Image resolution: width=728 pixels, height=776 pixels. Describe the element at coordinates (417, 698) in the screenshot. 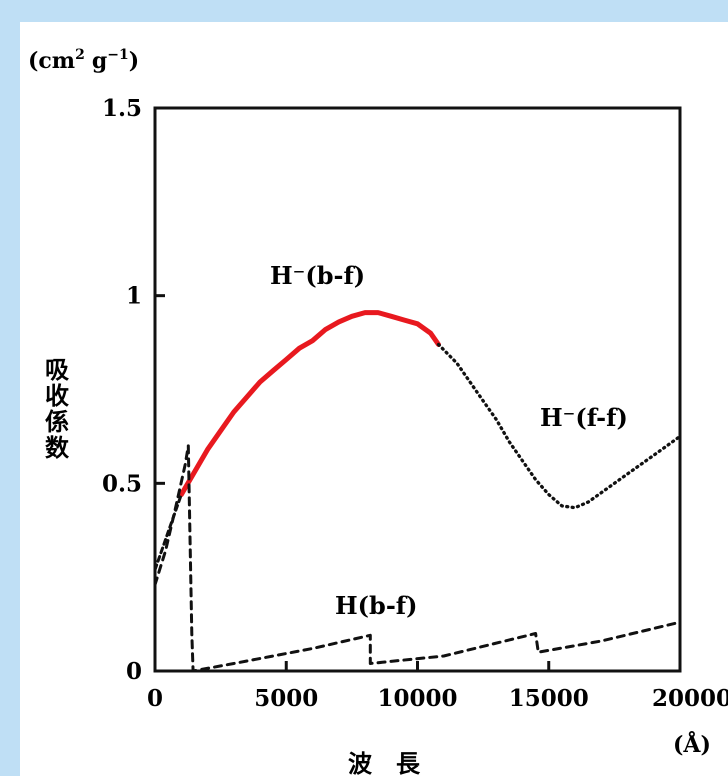

I see `x-tick-label-2: 10000` at that location.